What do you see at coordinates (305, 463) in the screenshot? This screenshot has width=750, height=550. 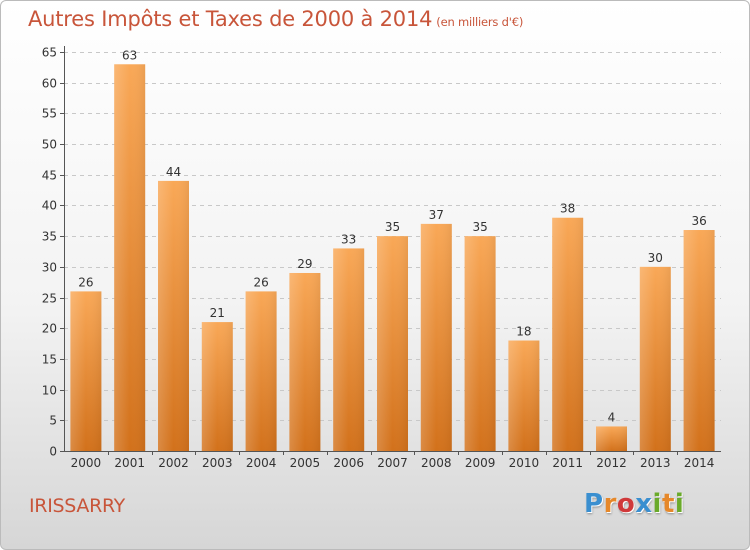 I see `x-tick-label: 2005` at bounding box center [305, 463].